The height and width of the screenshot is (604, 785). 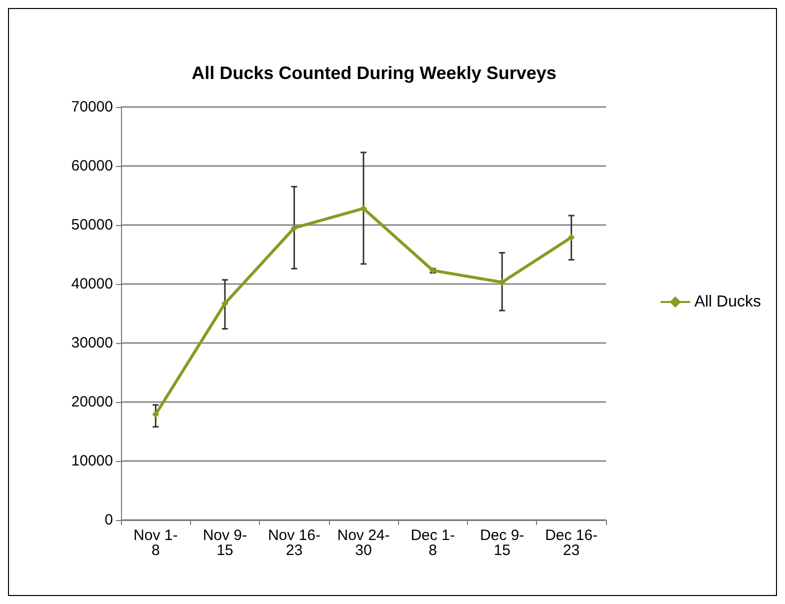 What do you see at coordinates (363, 543) in the screenshot?
I see `x-tick-label: Nov 24-30` at bounding box center [363, 543].